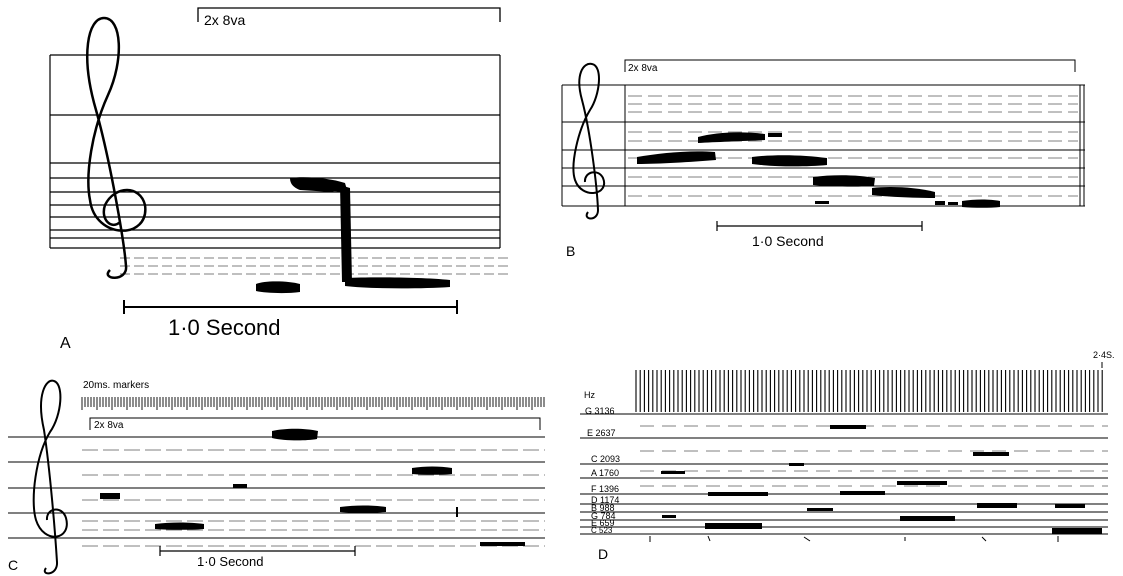  What do you see at coordinates (922, 483) in the screenshot?
I see `trace-segment-d5` at bounding box center [922, 483].